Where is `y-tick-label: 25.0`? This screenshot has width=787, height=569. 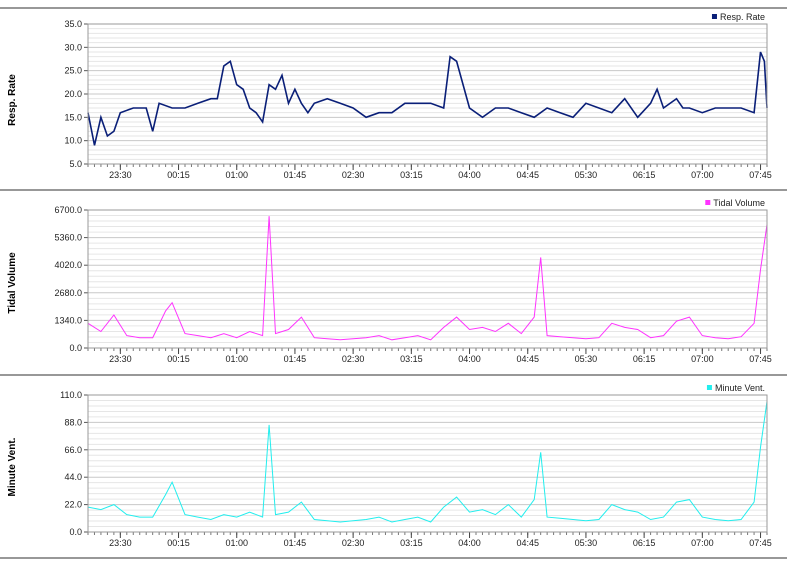 y-tick-label: 25.0 is located at coordinates (73, 71).